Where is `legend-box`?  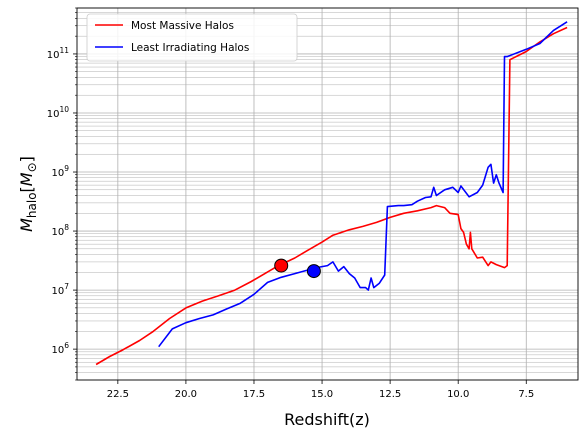
legend-box is located at coordinates (192, 37).